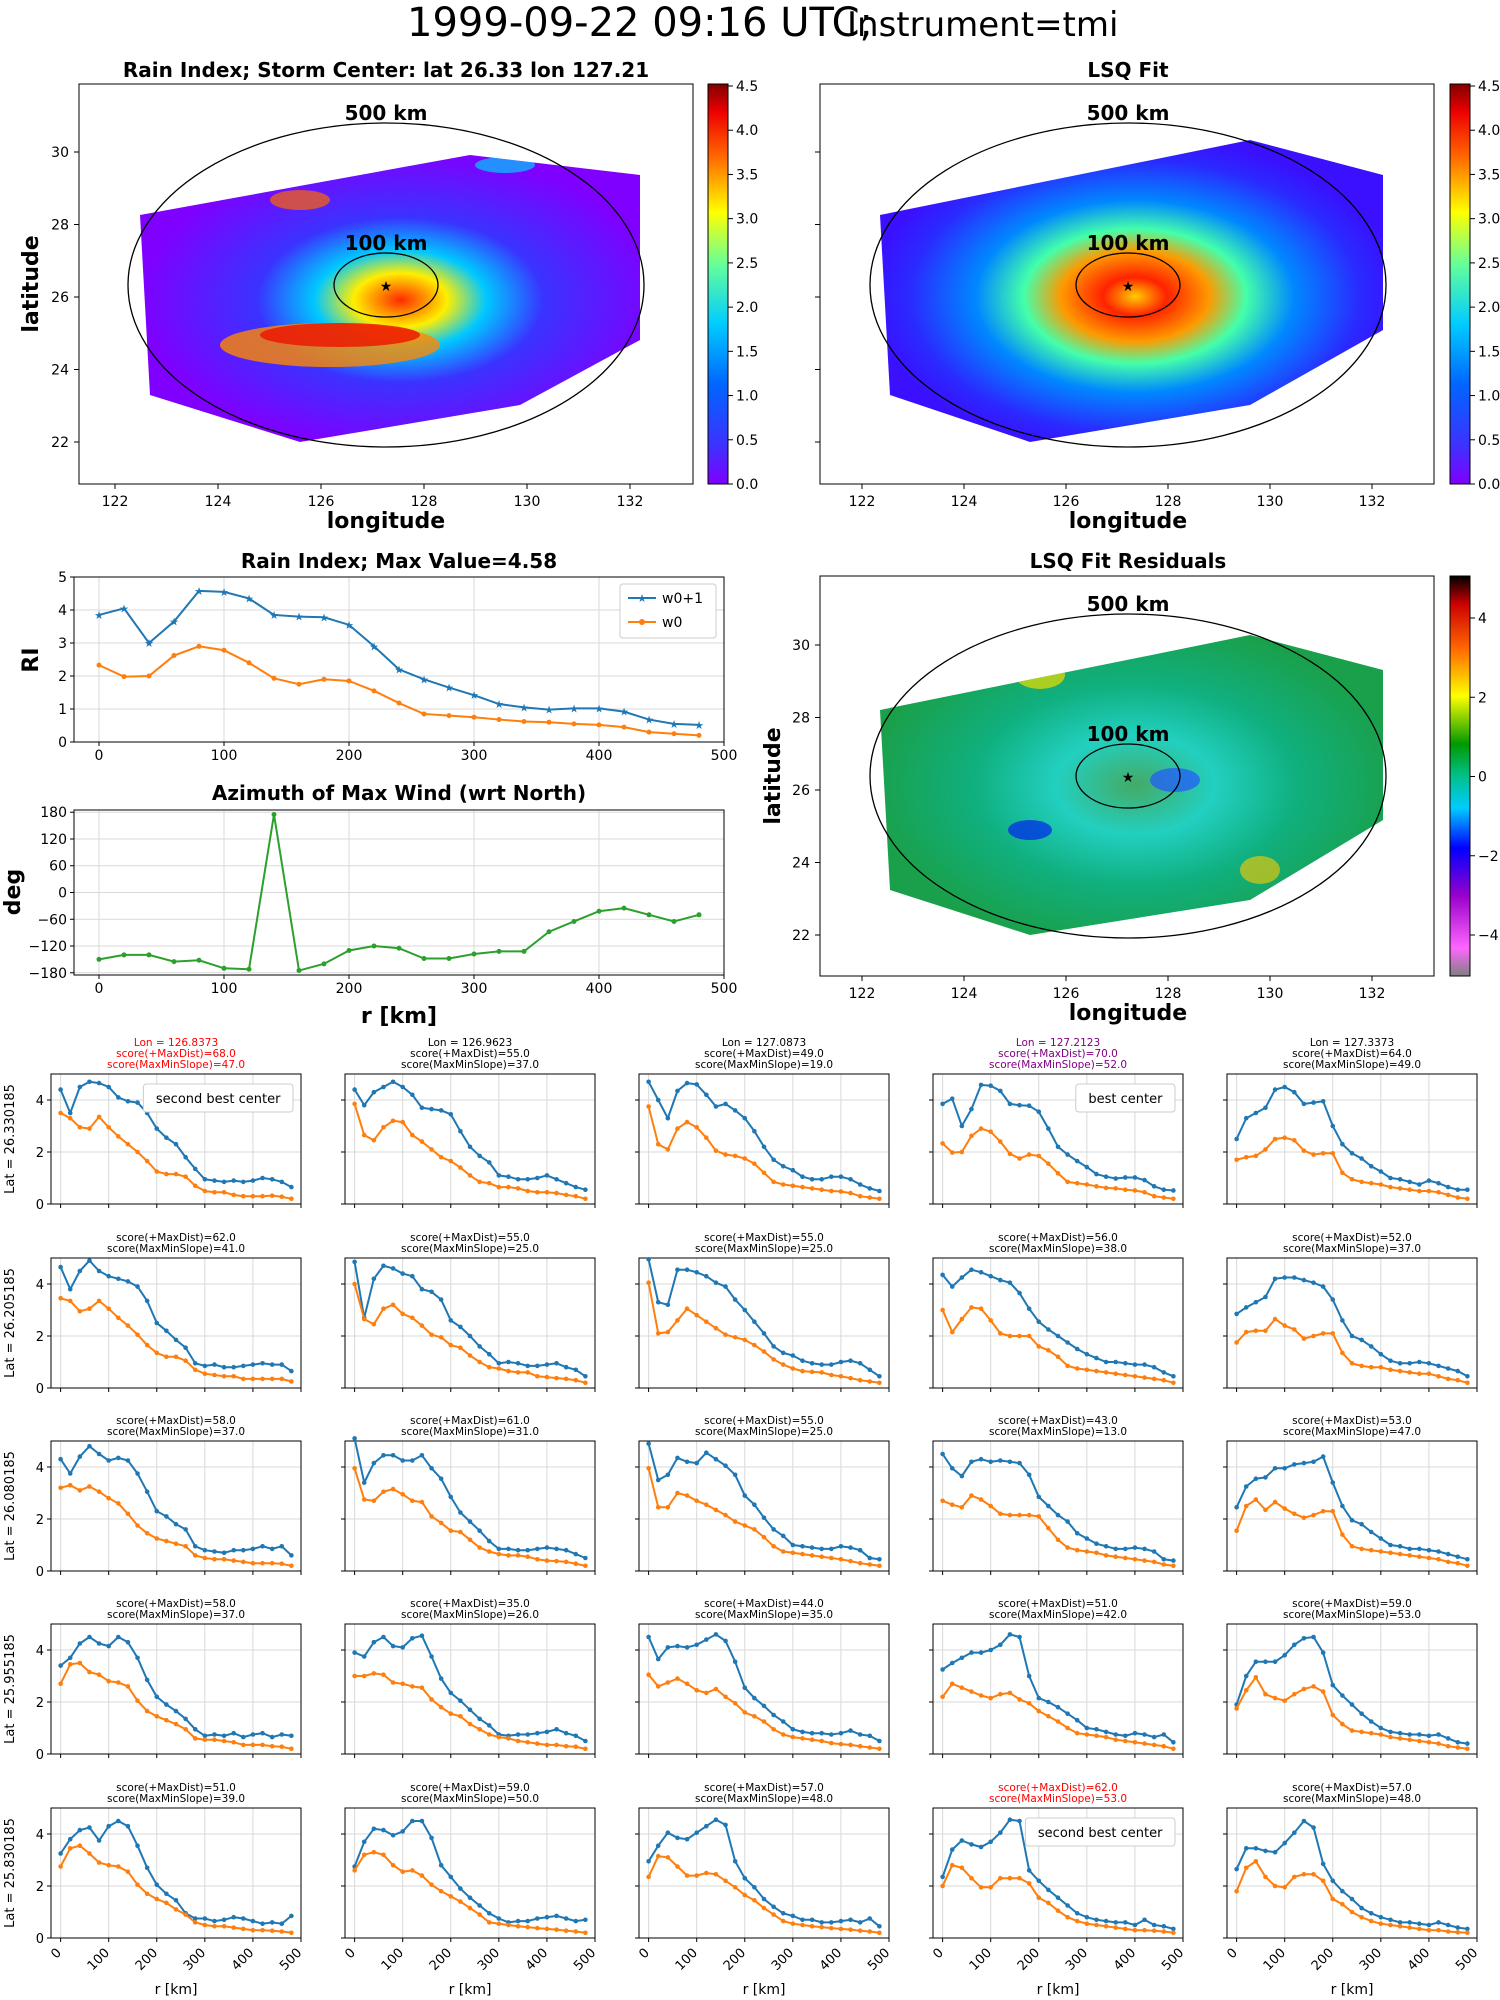  What do you see at coordinates (982, 25) in the screenshot?
I see `figure-instrument: Instrument=tmi` at bounding box center [982, 25].